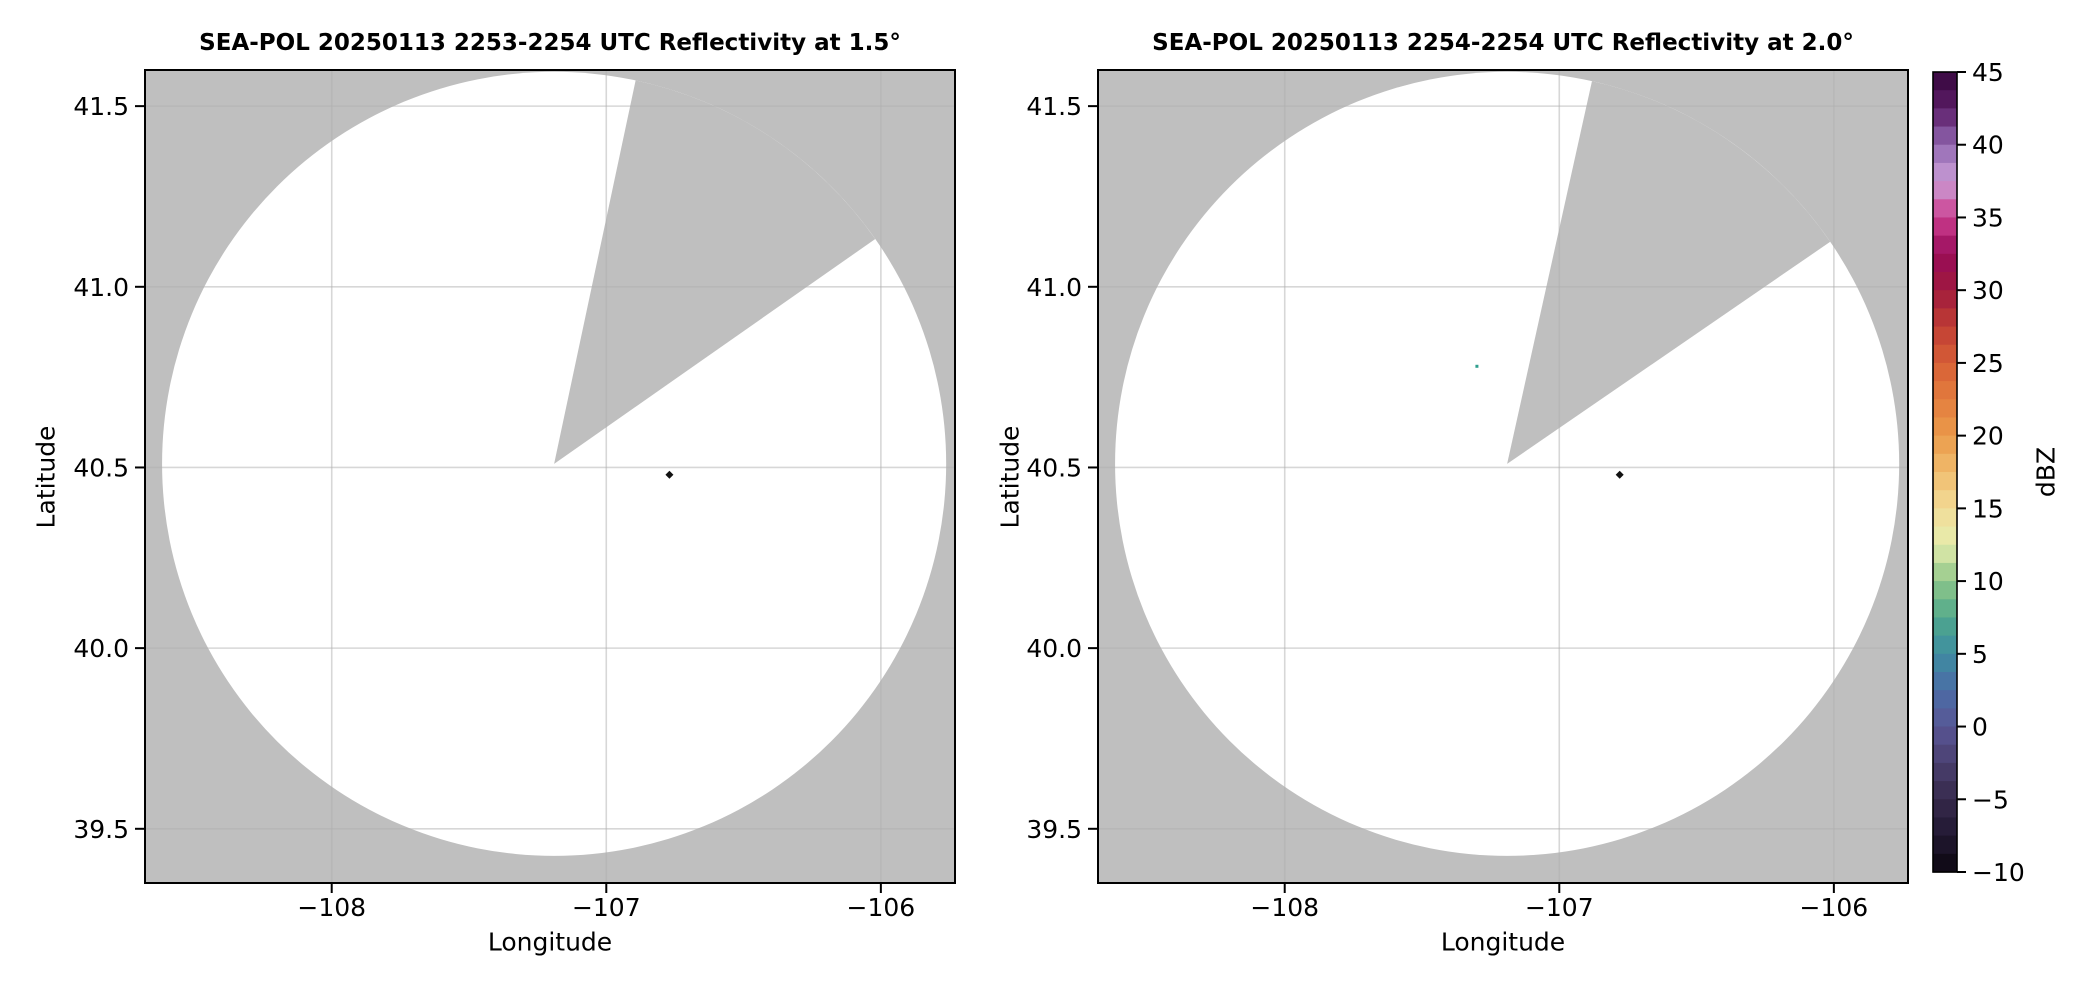  Describe the element at coordinates (1998, 872) in the screenshot. I see `colorbar-tick-label: −10` at that location.